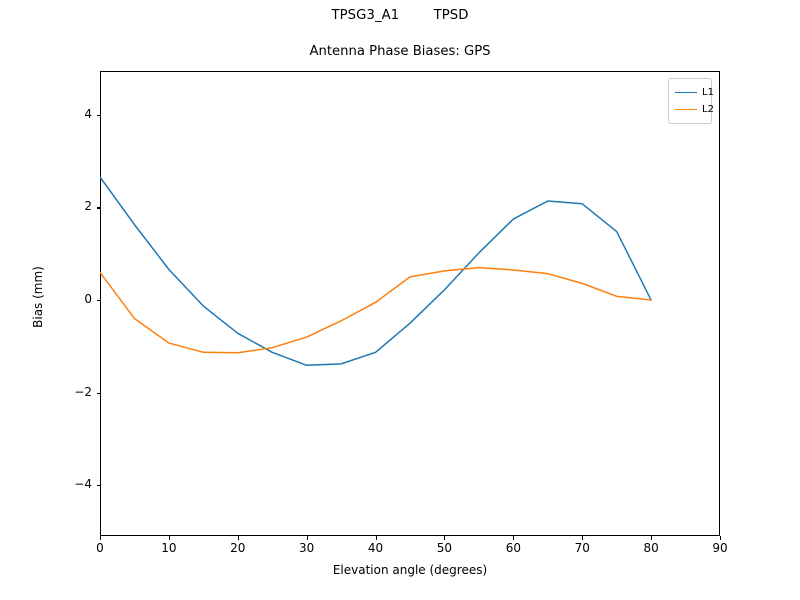 The height and width of the screenshot is (600, 800). I want to click on legend-swatch-l2, so click(686, 109).